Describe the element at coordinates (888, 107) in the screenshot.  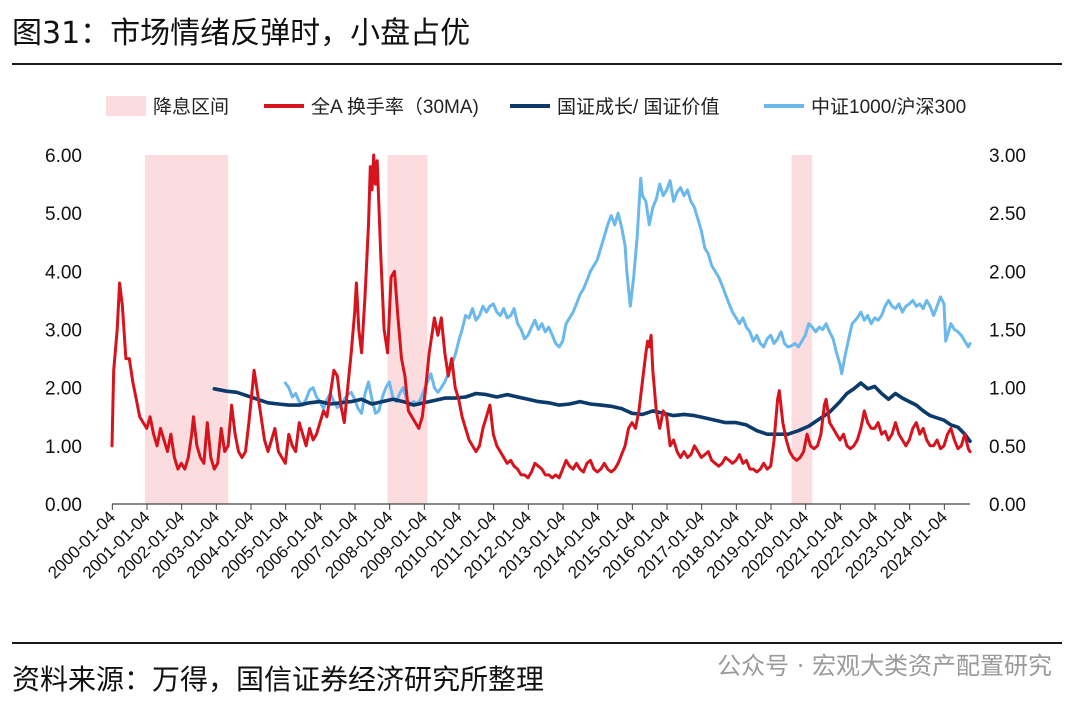
I see `legend-label-small_large: 中证1000/沪深300` at that location.